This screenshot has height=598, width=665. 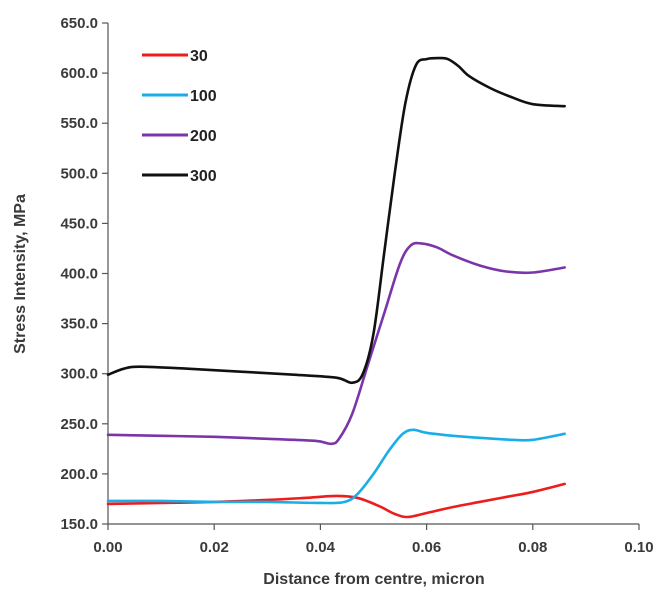 I want to click on legend-label-300: 300, so click(x=203, y=176).